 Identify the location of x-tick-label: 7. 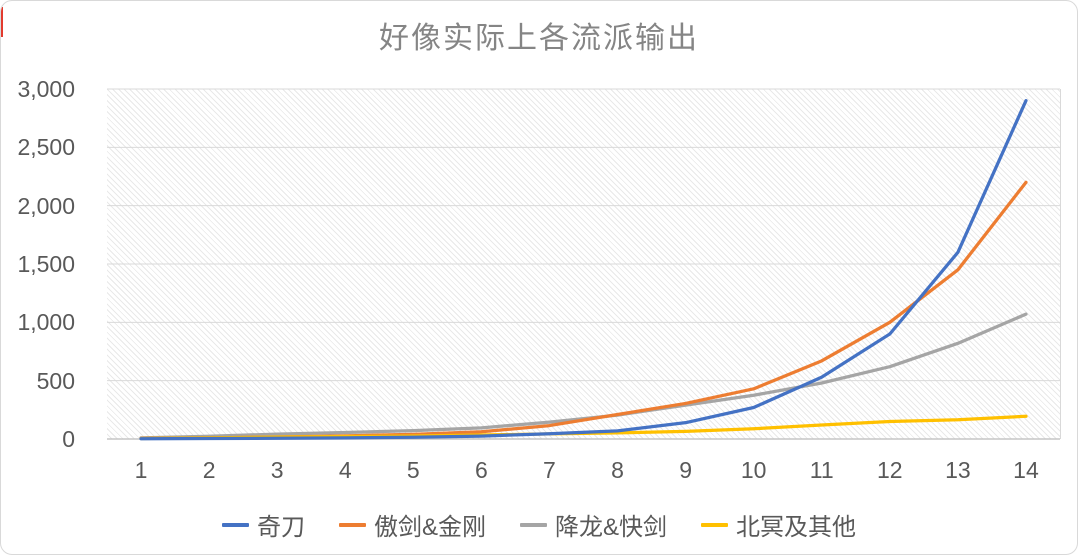
(549, 470).